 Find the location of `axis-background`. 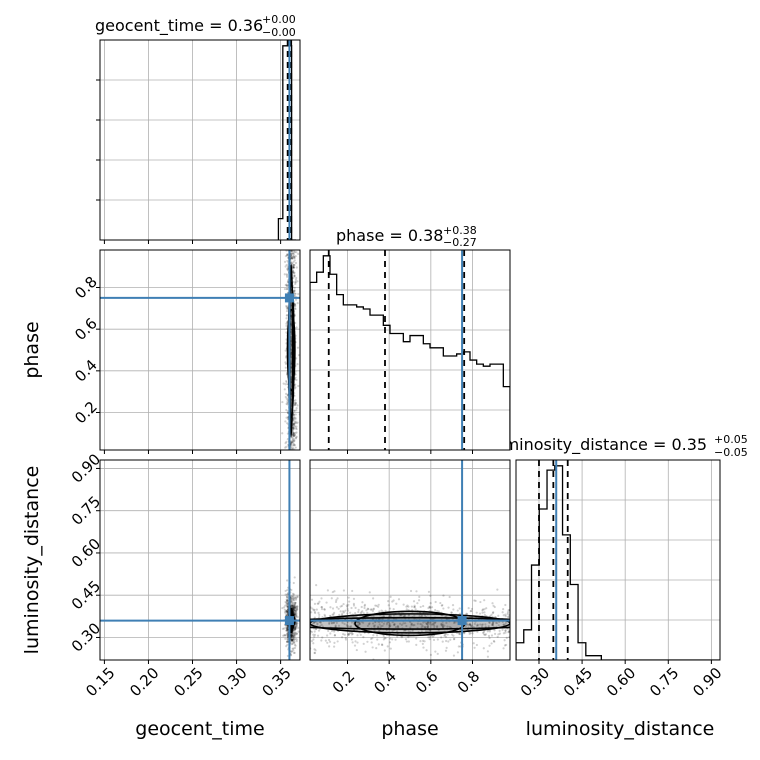

axis-background is located at coordinates (200, 140).